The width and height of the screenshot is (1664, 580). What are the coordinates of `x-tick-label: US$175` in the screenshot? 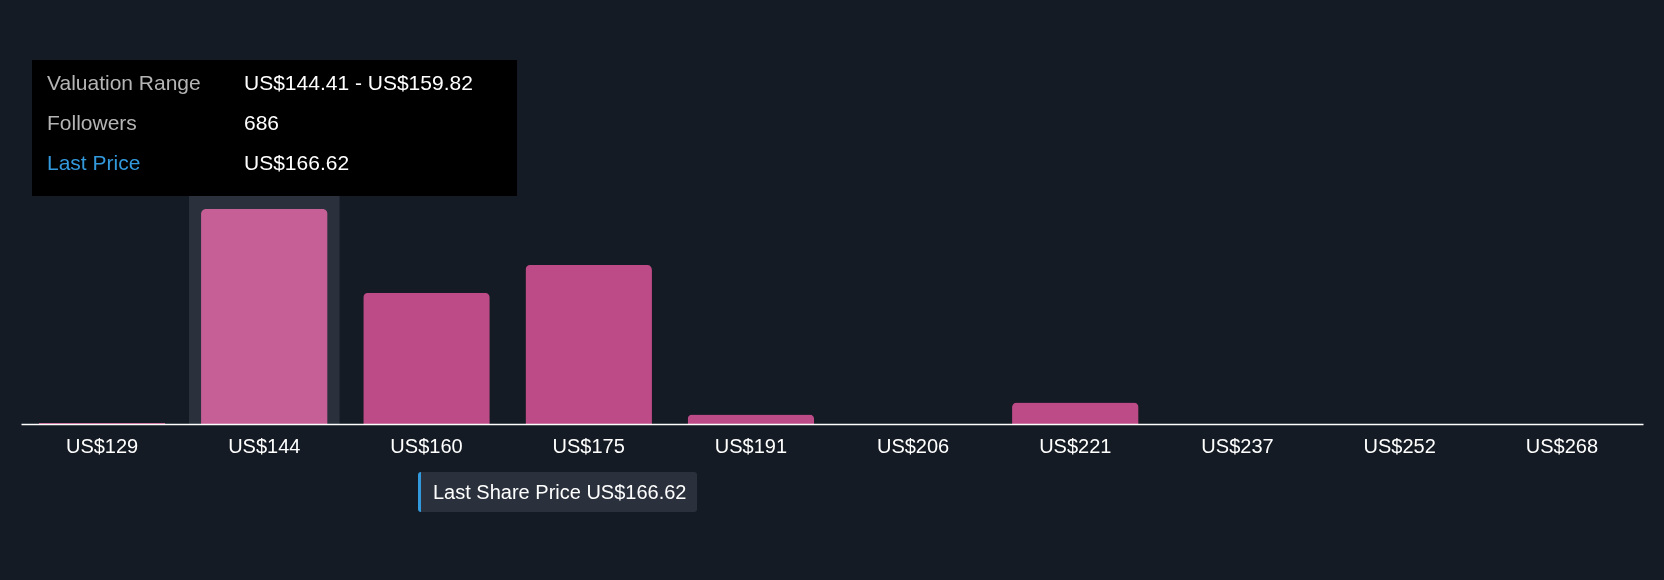 It's located at (588, 445).